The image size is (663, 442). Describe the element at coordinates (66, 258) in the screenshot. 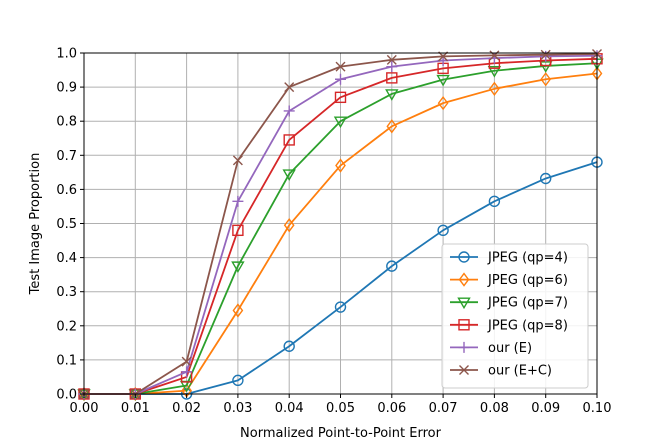

I see `y-tick-label: 0.4` at that location.